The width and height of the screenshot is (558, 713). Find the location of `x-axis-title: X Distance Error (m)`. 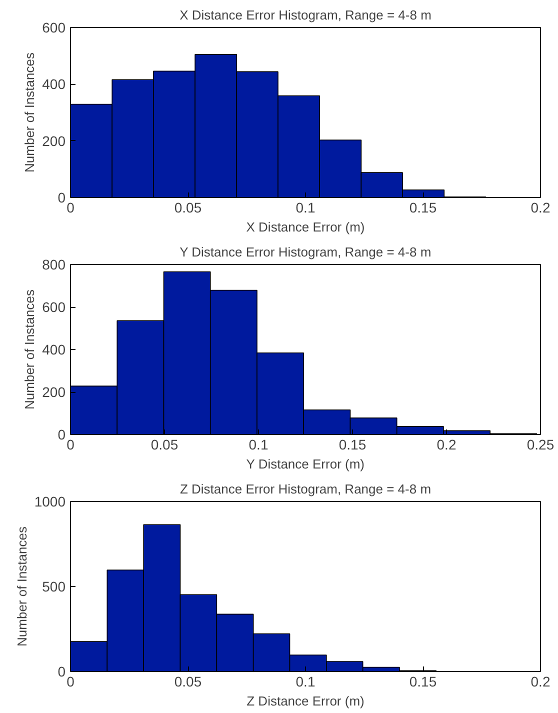

x-axis-title: X Distance Error (m) is located at coordinates (305, 227).